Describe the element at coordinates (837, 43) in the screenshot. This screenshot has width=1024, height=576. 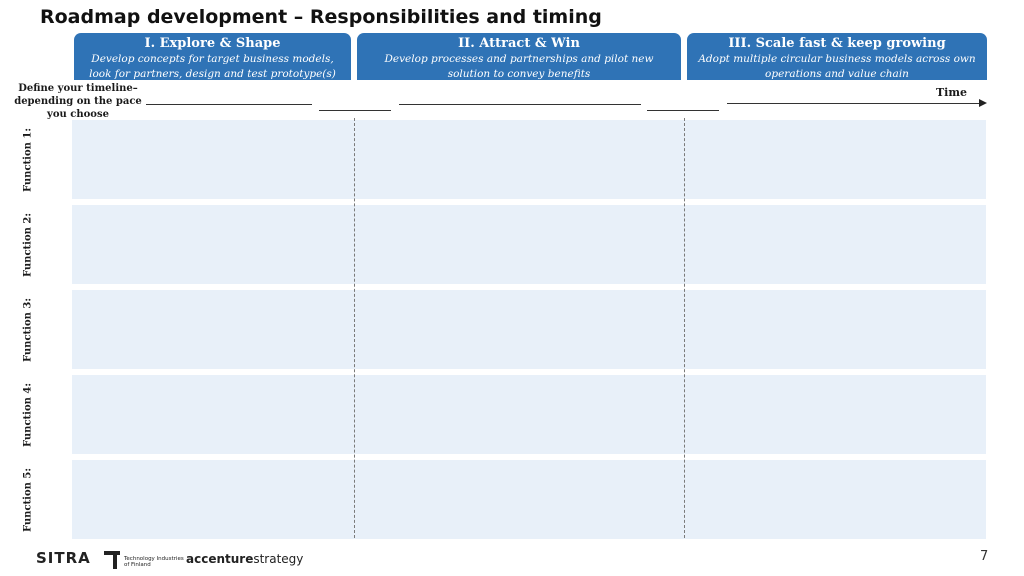
I see `phase-title: III. Scale fast & keep growing` at that location.